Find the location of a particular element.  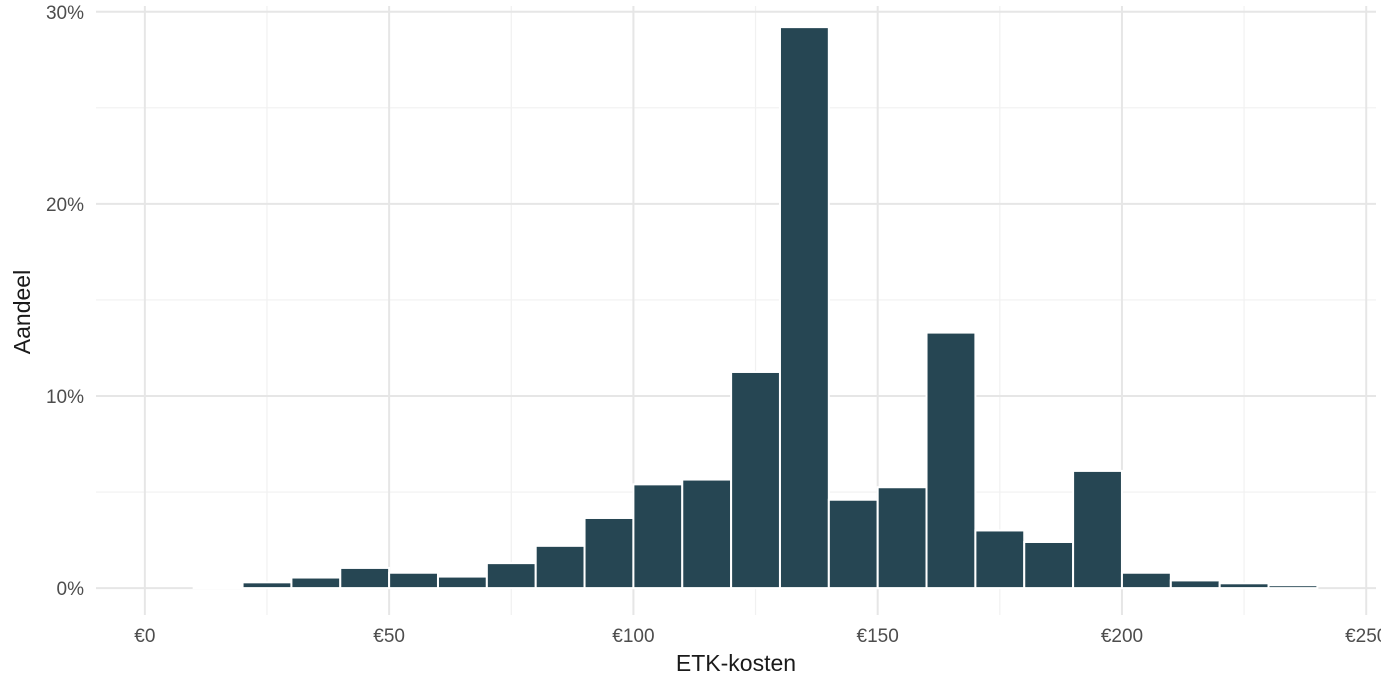

y-tick-label: 20% is located at coordinates (65, 205).